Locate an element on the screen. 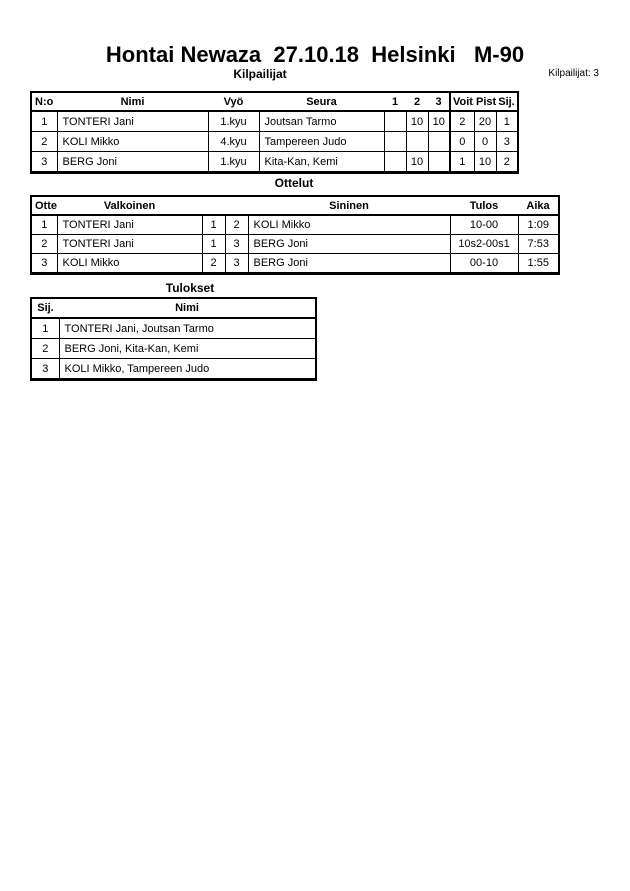  table-row: 1 TONTERI Jani, Joutsan Tarmo is located at coordinates (173, 328).